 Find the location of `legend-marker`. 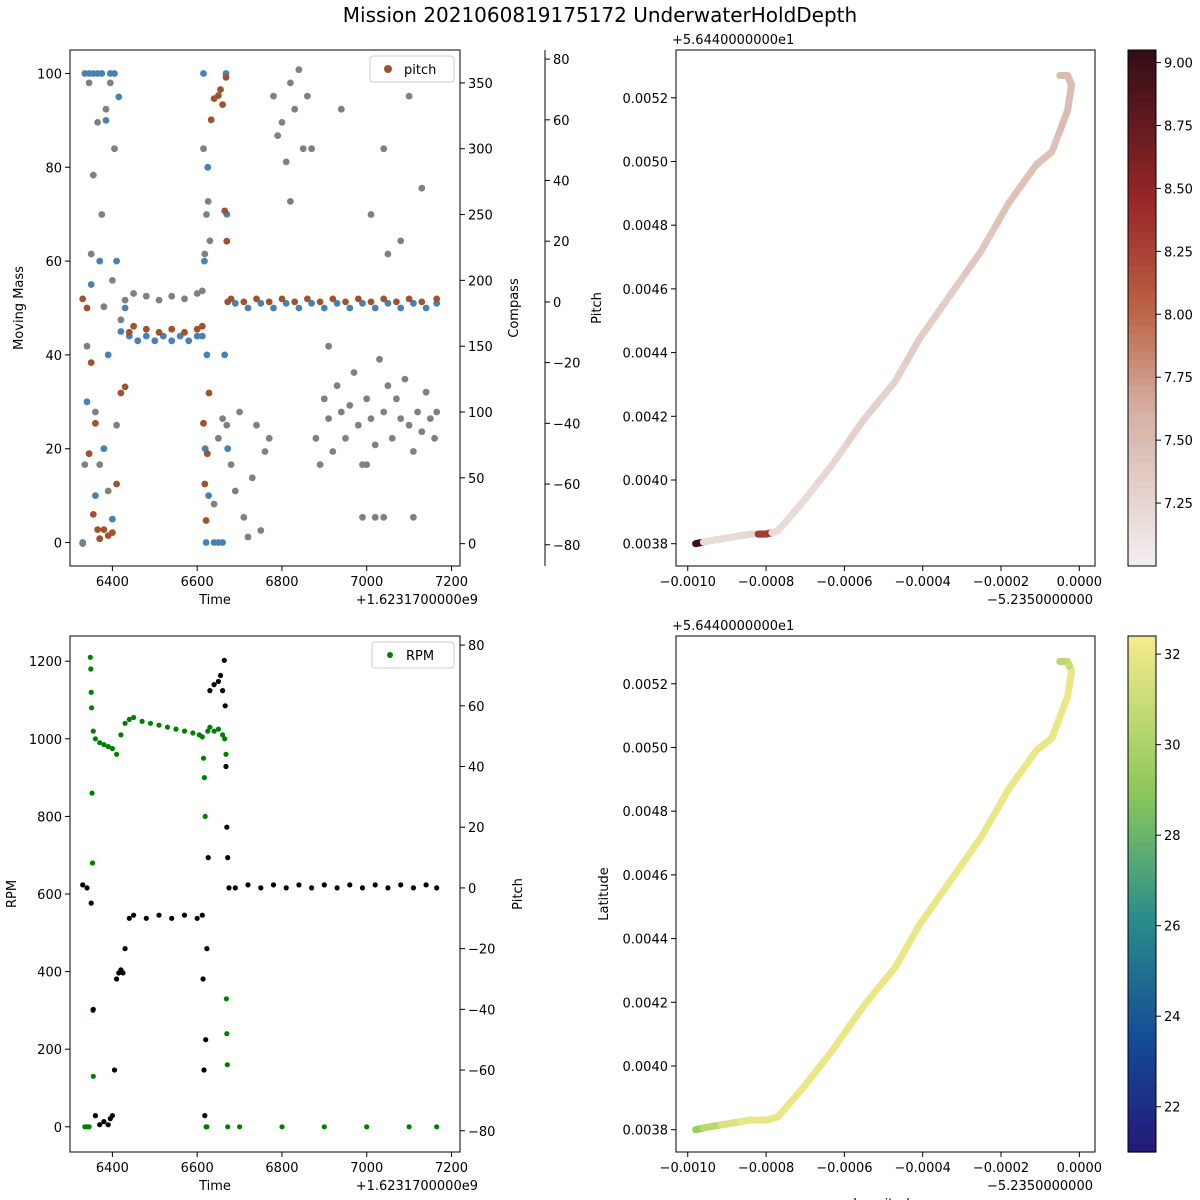

legend-marker is located at coordinates (388, 69).